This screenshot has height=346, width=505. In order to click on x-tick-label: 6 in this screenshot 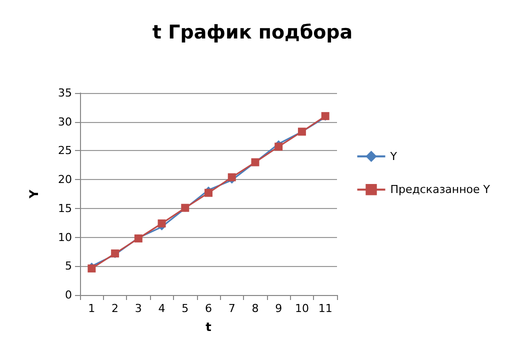, I will do `click(208, 308)`.